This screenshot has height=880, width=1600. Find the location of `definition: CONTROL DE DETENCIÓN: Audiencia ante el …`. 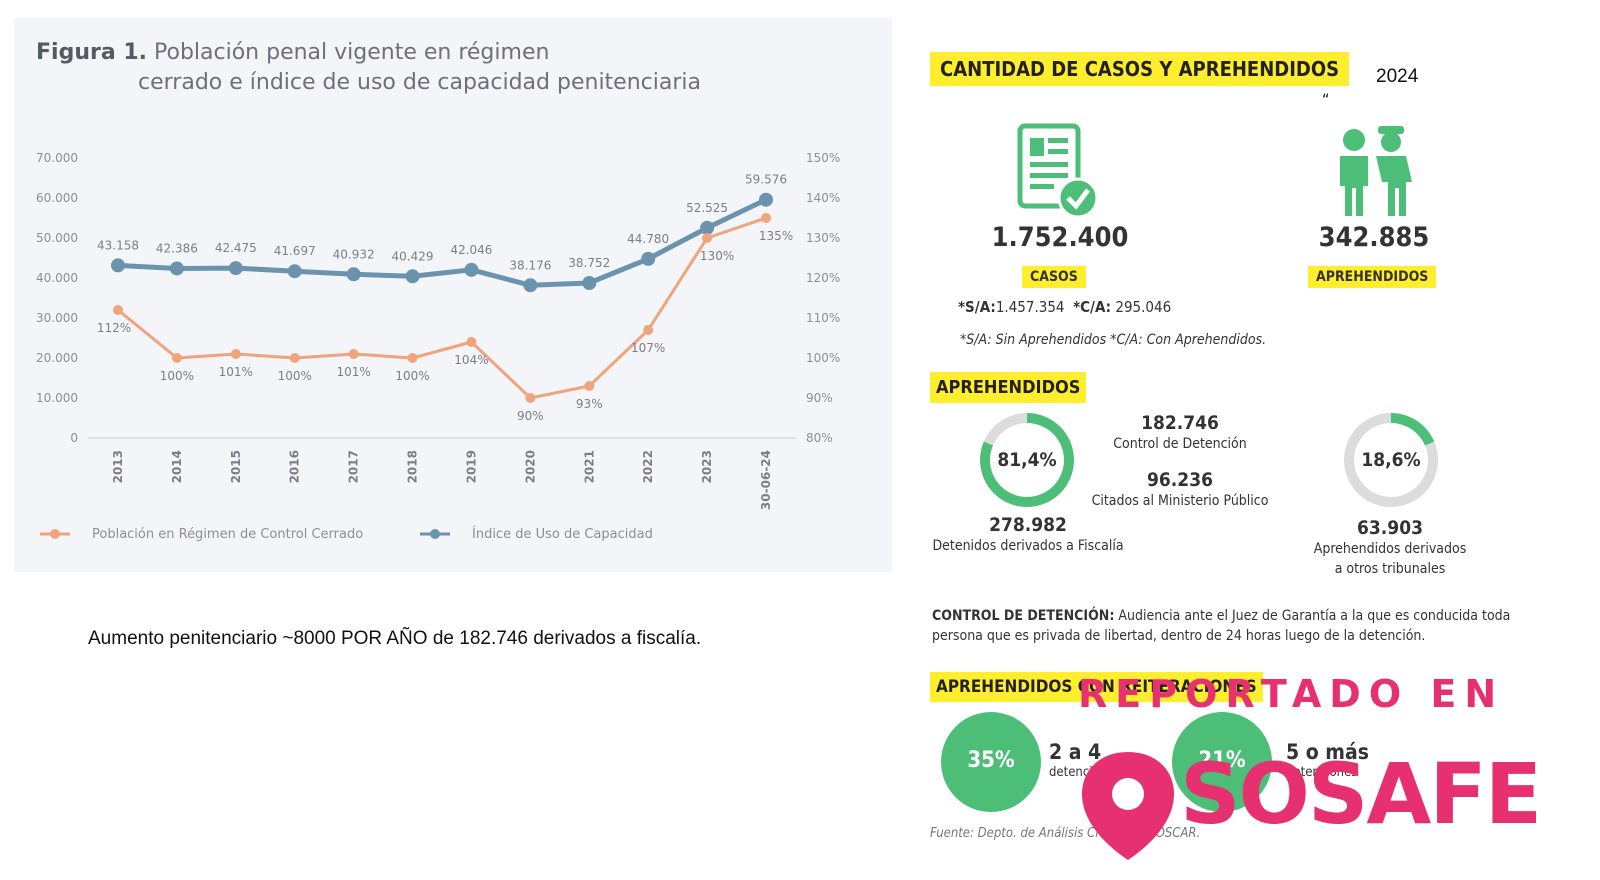

definition: CONTROL DE DETENCIÓN: Audiencia ante el … is located at coordinates (1232, 626).